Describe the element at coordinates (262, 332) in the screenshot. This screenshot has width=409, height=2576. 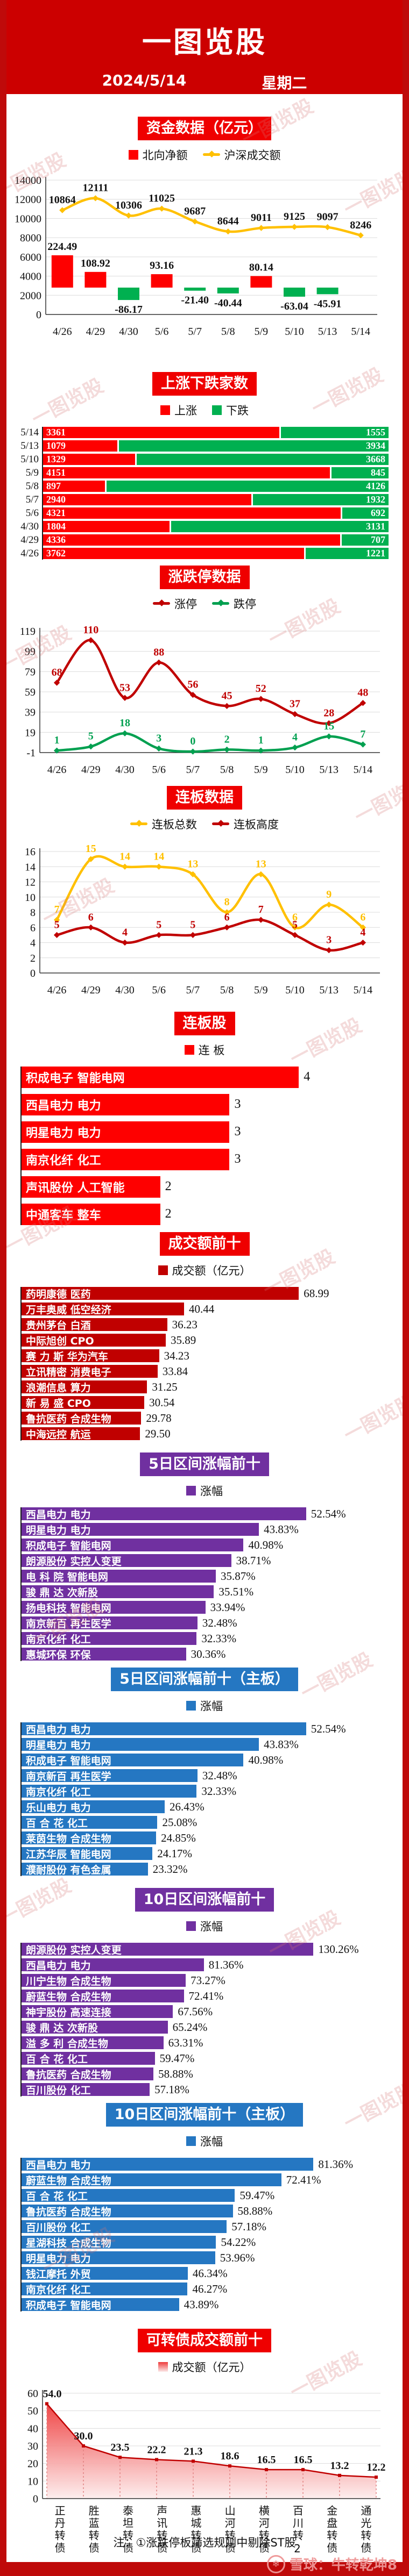
I see `x-tick-label: 5/9` at that location.